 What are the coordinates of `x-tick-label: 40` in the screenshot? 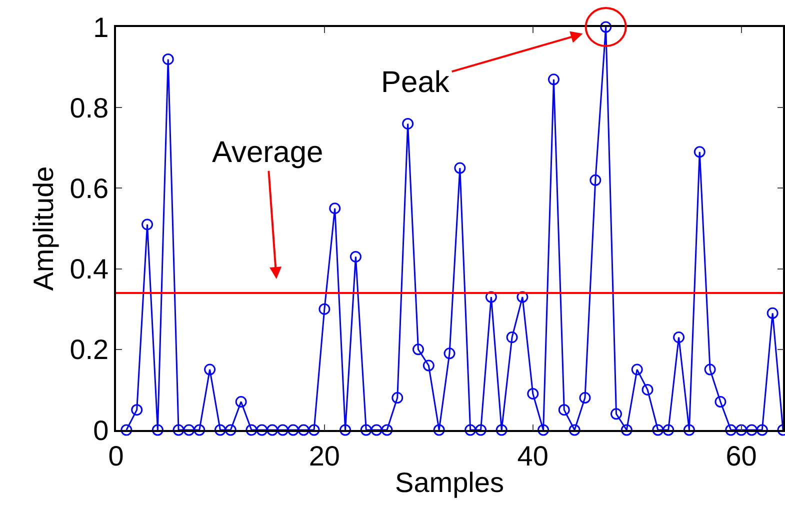 It's located at (532, 456).